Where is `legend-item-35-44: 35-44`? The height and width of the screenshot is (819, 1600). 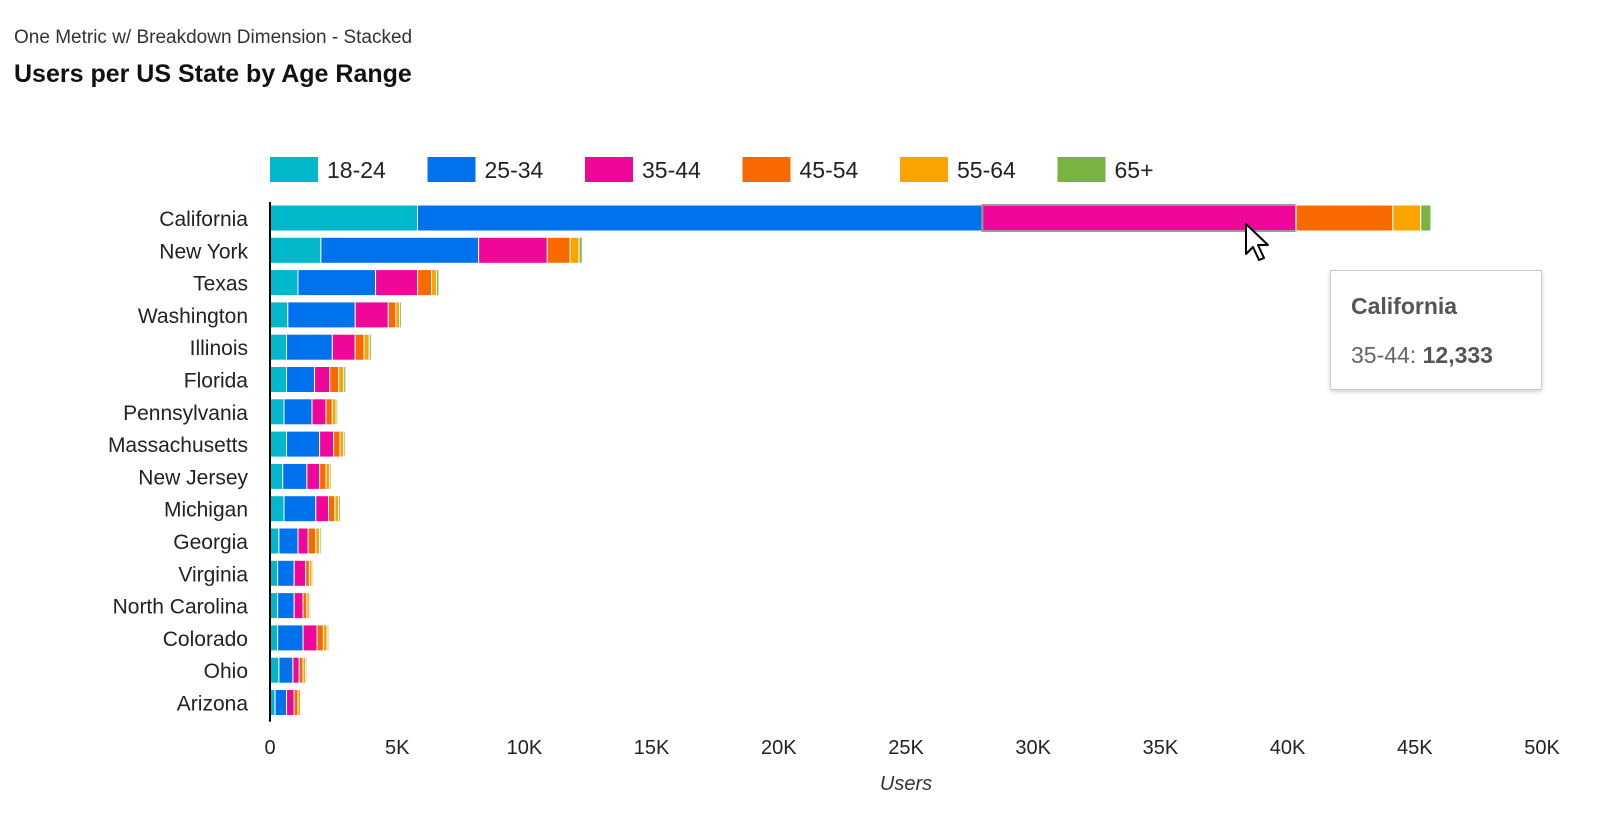
legend-item-35-44: 35-44 is located at coordinates (643, 170).